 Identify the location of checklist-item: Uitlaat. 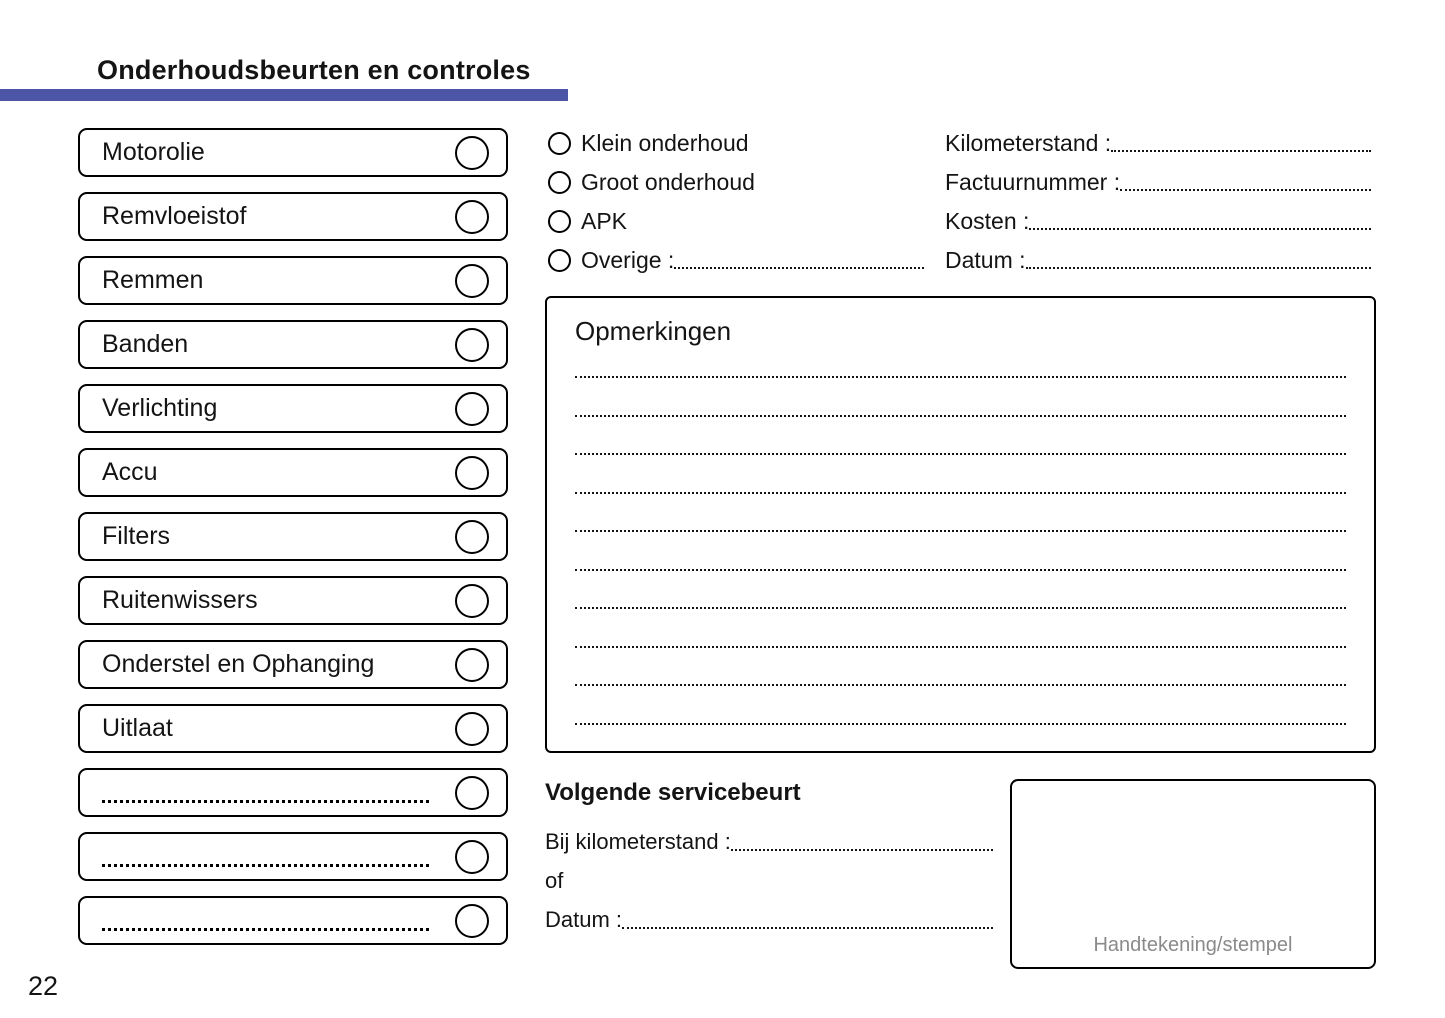
(293, 728).